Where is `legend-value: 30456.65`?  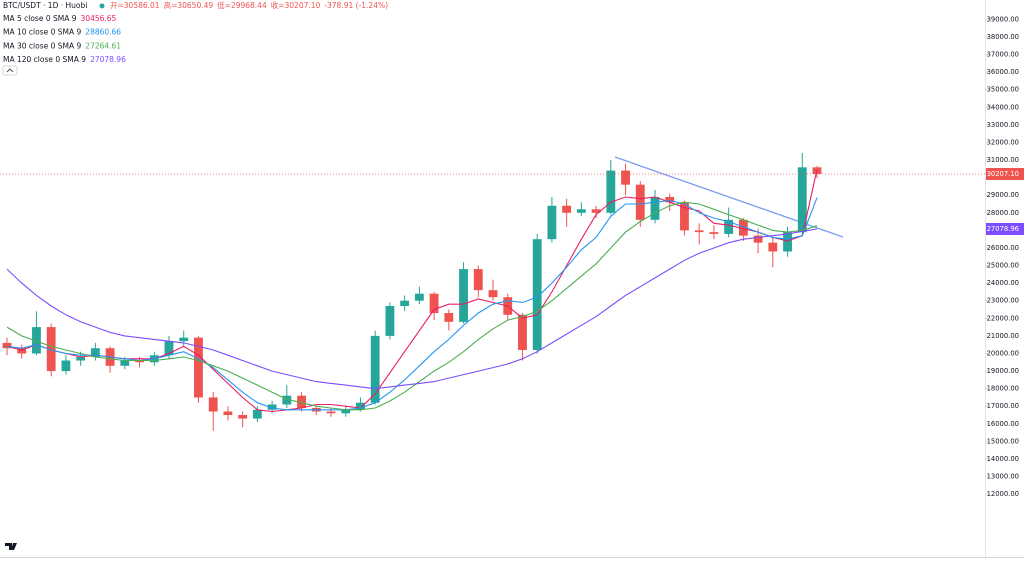
legend-value: 30456.65 is located at coordinates (99, 18).